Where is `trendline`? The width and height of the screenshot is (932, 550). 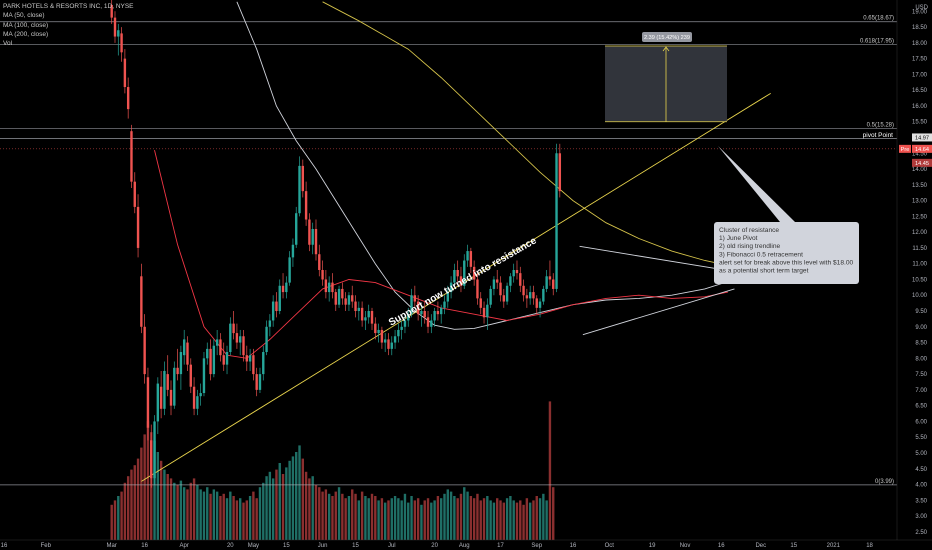
trendline is located at coordinates (657, 259).